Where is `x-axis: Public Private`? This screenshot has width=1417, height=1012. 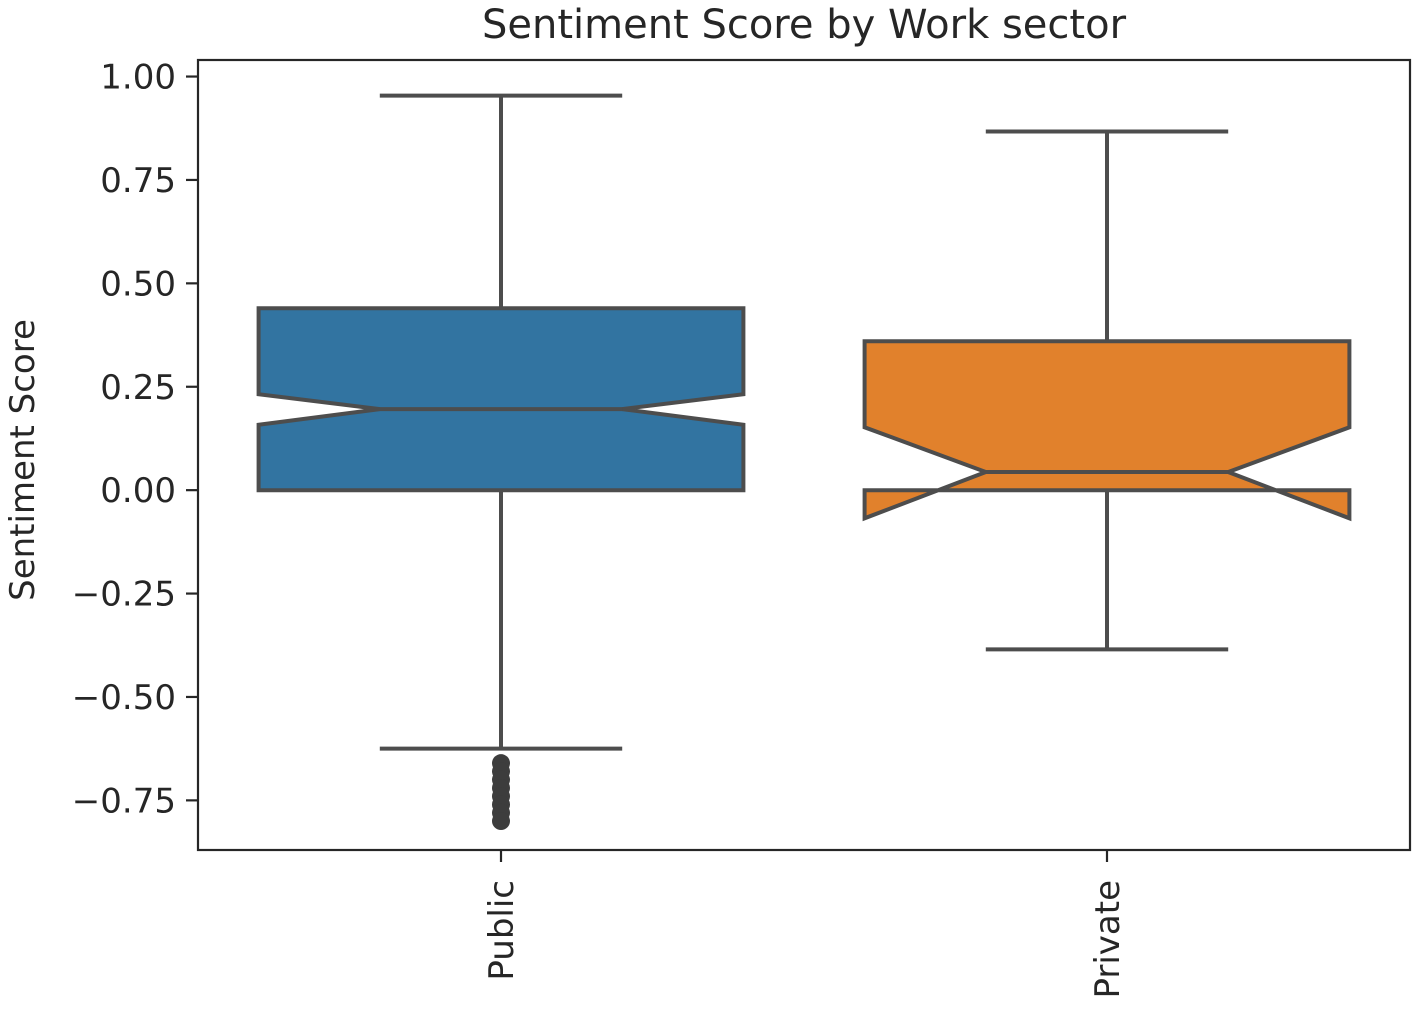 x-axis: Public Private is located at coordinates (805, 924).